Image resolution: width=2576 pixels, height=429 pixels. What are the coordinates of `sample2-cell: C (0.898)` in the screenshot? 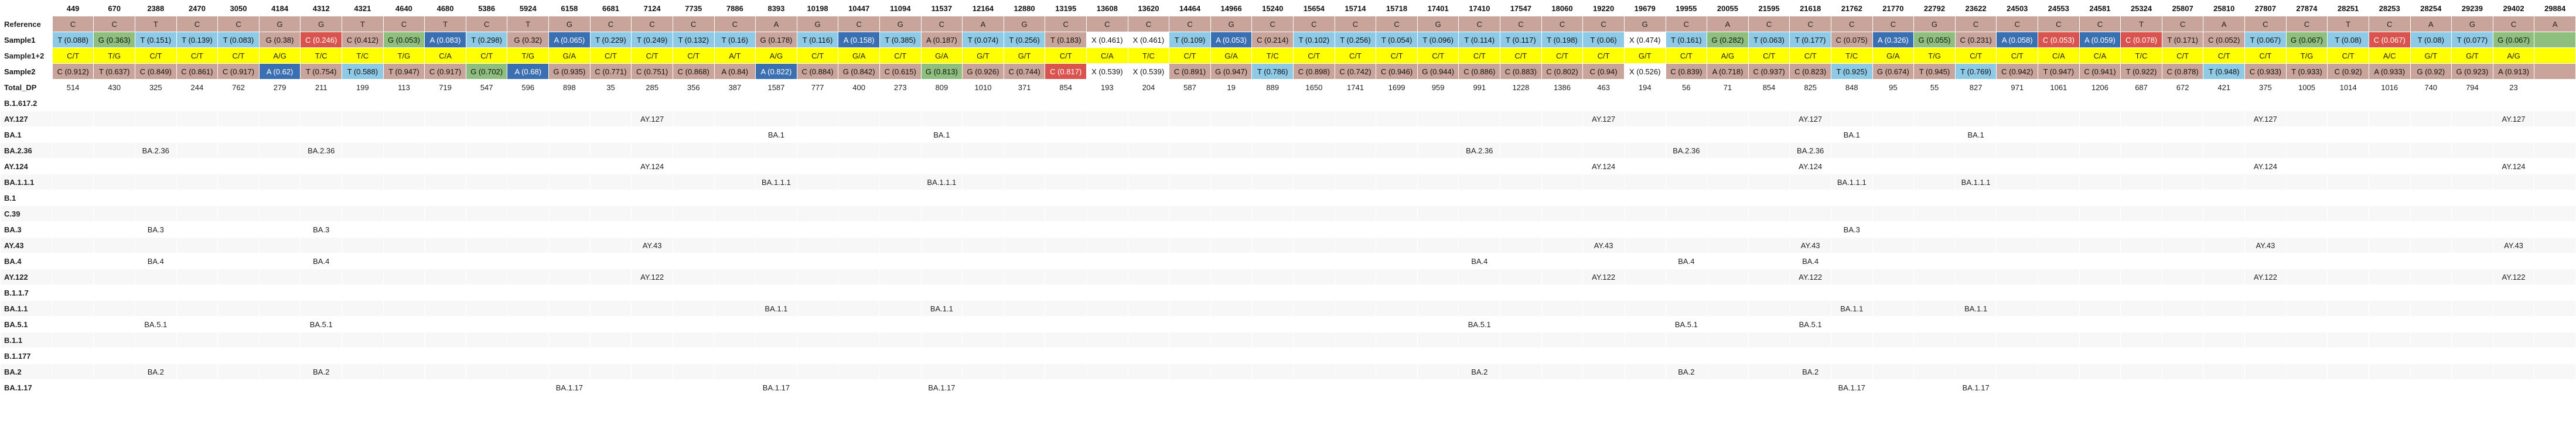 It's located at (1314, 71).